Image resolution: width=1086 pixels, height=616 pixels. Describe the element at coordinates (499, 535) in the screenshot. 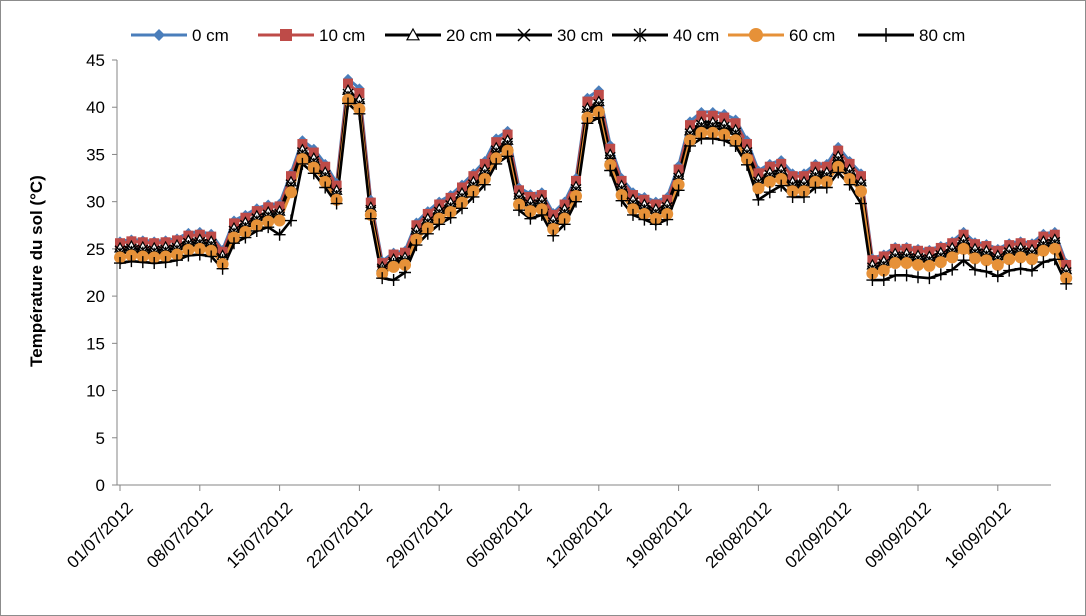

I see `x-tick-label: 05/08/2012` at that location.